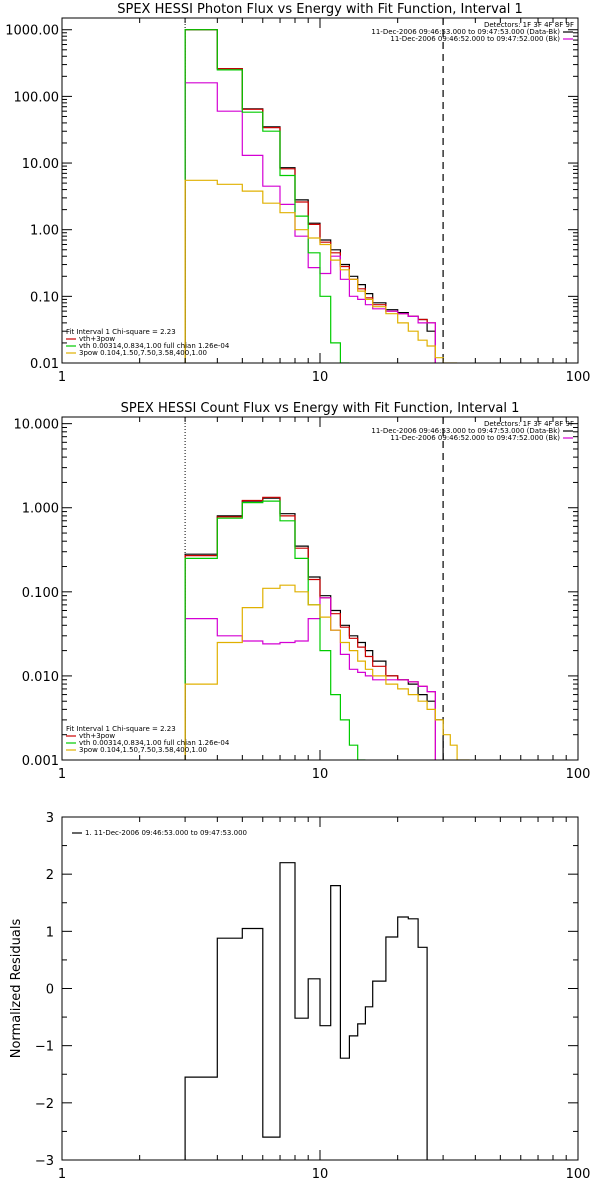  I want to click on y-tick-label: 1, so click(50, 932).